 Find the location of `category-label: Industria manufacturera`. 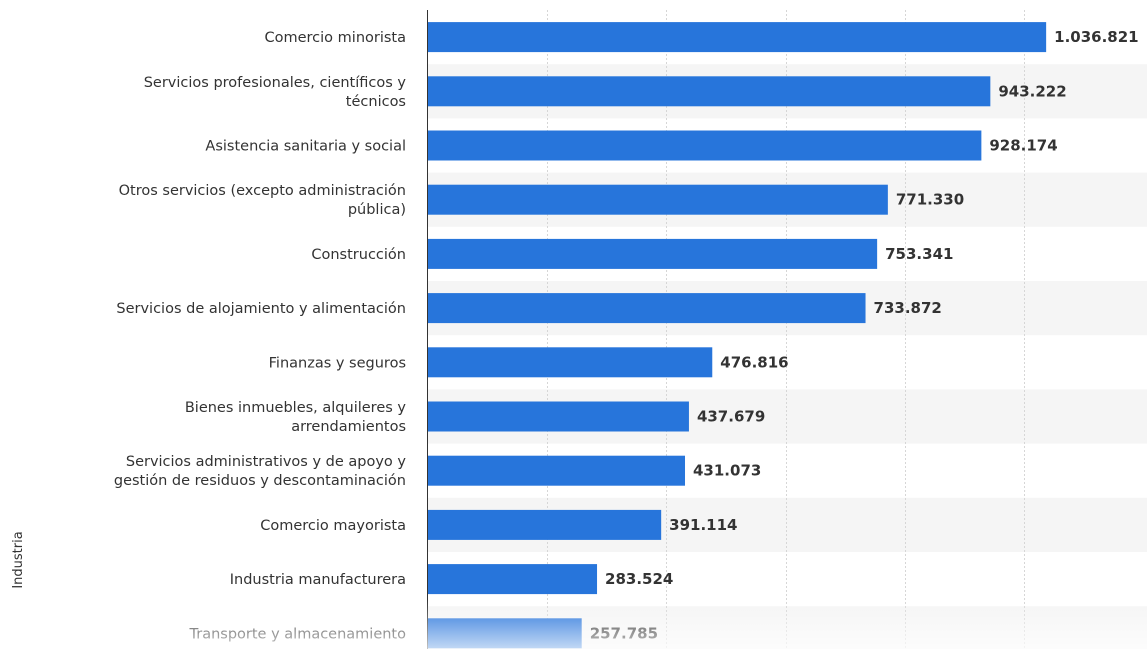

category-label: Industria manufacturera is located at coordinates (318, 580).